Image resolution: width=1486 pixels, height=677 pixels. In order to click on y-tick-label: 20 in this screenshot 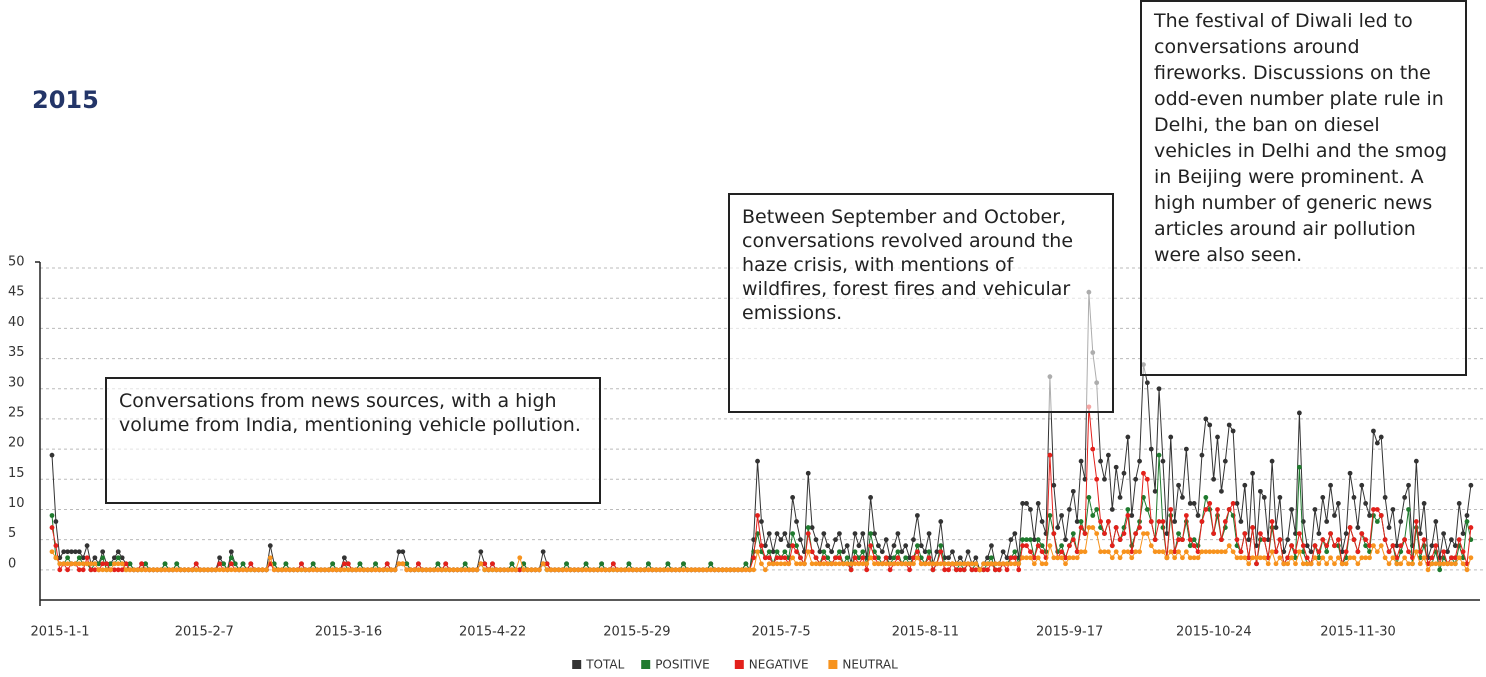, I will do `click(16, 443)`.